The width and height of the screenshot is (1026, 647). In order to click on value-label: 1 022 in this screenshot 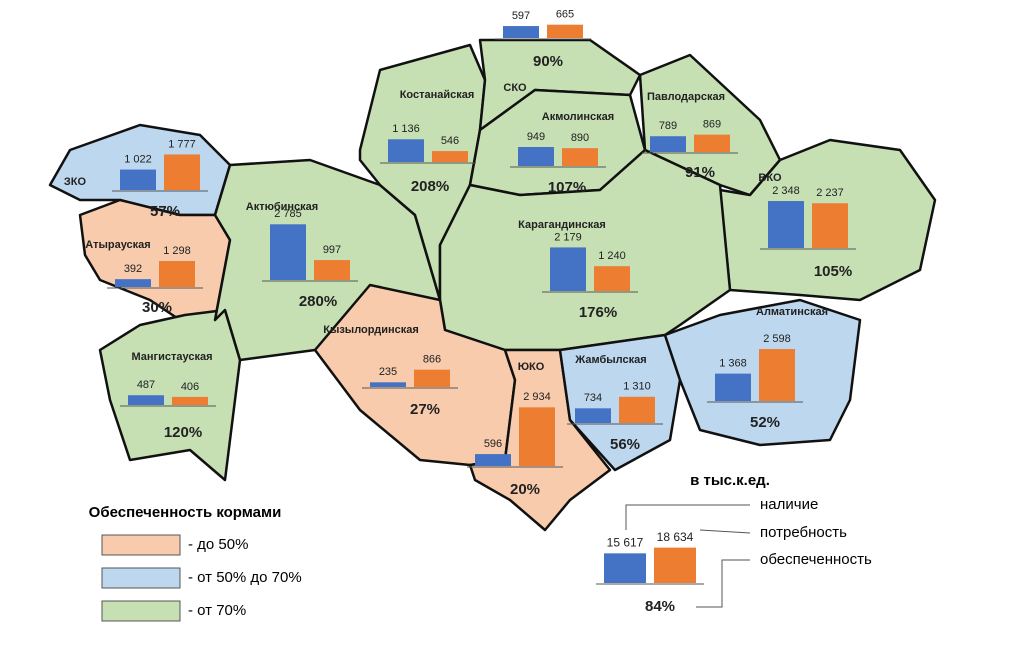, I will do `click(138, 159)`.